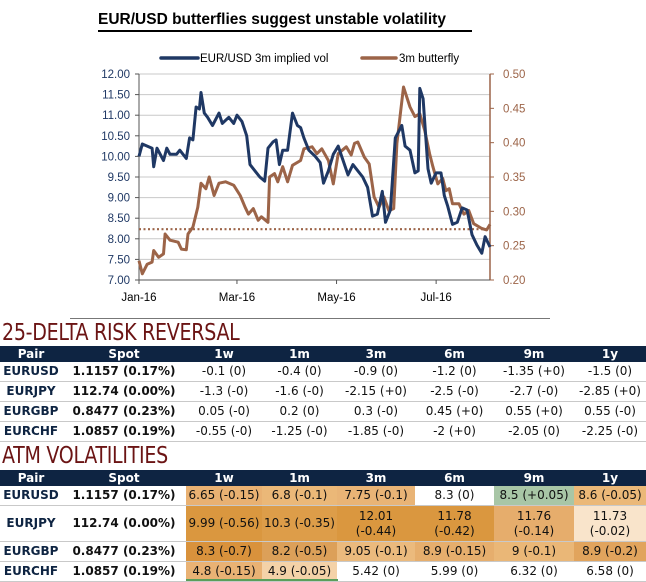  I want to click on value-cell: 5.99 (0), so click(454, 571).